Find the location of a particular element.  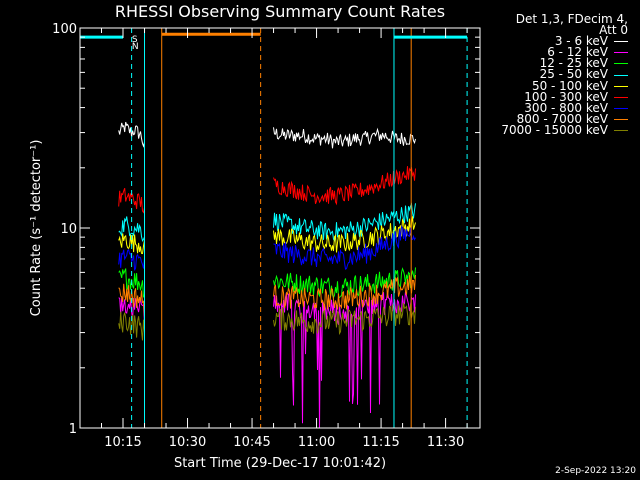

legend-label: 7000 - 15000 keV is located at coordinates (554, 129).